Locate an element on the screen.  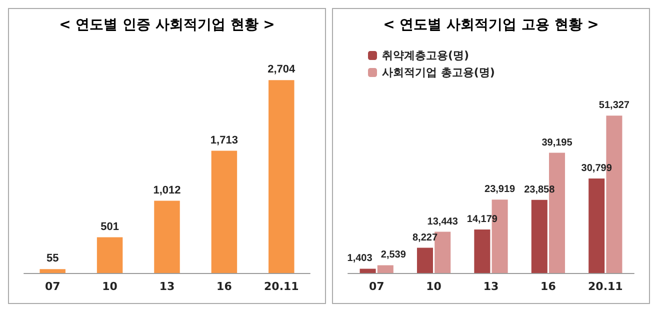
data-label: 8,227 is located at coordinates (425, 238).